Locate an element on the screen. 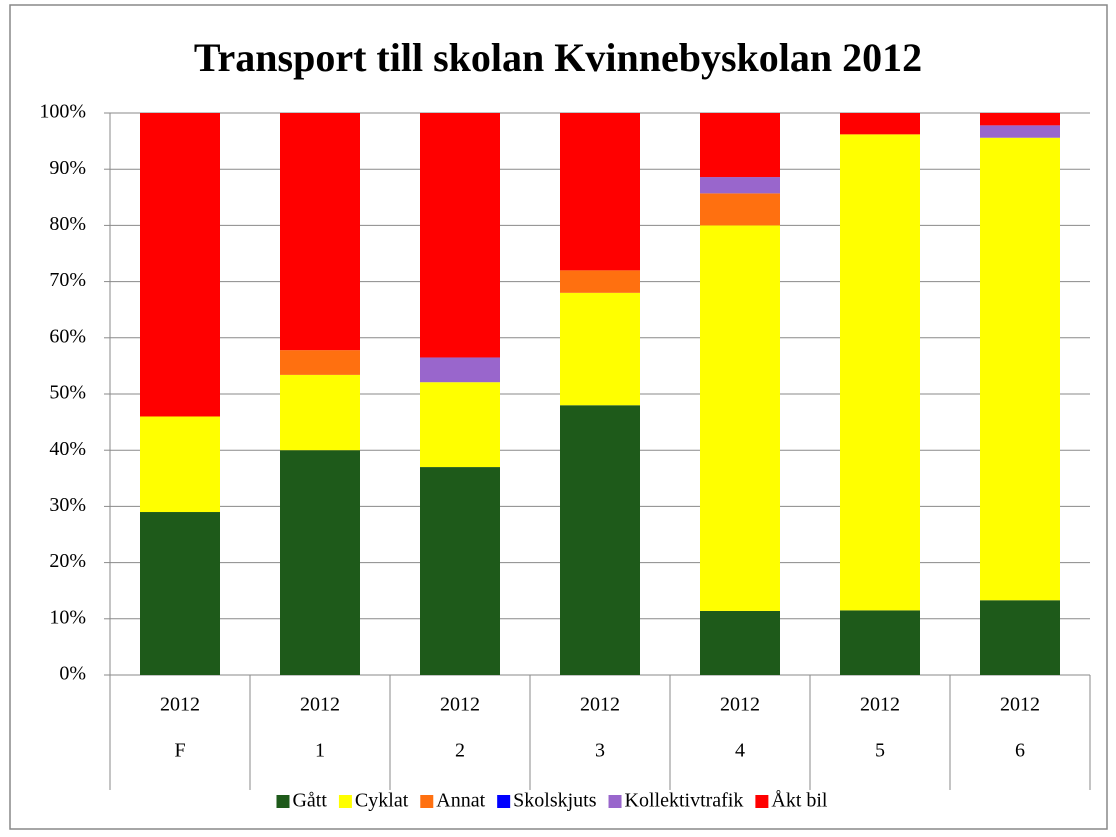  legend-label: Skolskjuts is located at coordinates (555, 801).